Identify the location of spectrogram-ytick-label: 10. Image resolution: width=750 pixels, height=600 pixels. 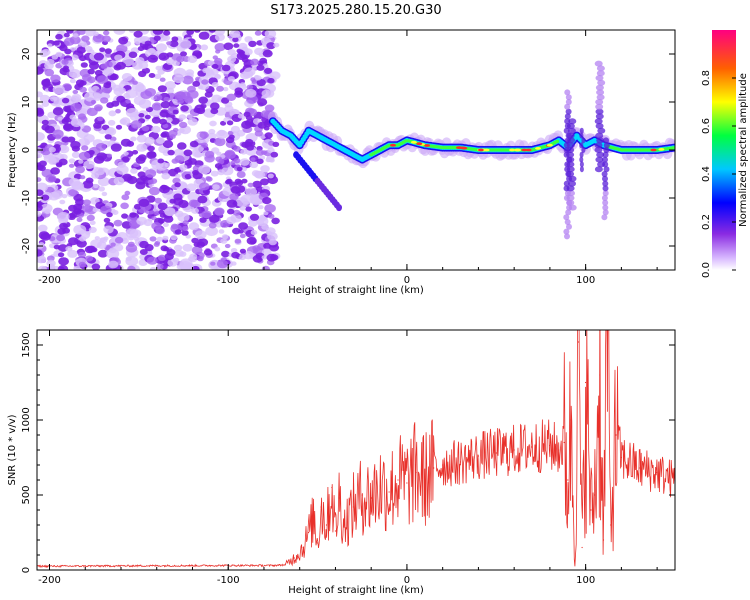
(26, 102).